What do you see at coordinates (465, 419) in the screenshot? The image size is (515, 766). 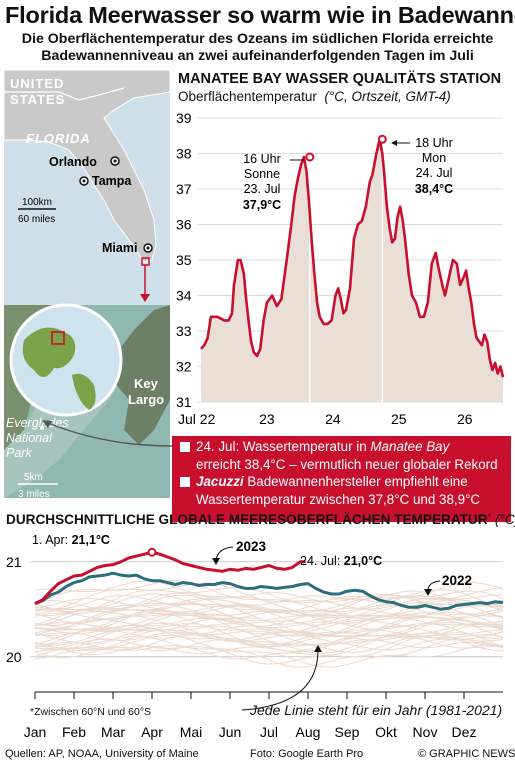 I see `chart1-x-tick: 26` at bounding box center [465, 419].